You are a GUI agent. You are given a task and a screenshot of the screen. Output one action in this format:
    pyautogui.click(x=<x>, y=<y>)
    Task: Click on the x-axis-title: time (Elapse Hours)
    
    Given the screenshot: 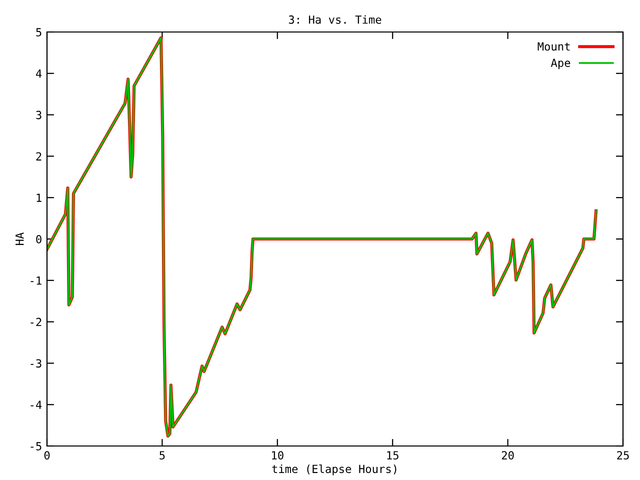 What is the action you would take?
    pyautogui.click(x=334, y=470)
    